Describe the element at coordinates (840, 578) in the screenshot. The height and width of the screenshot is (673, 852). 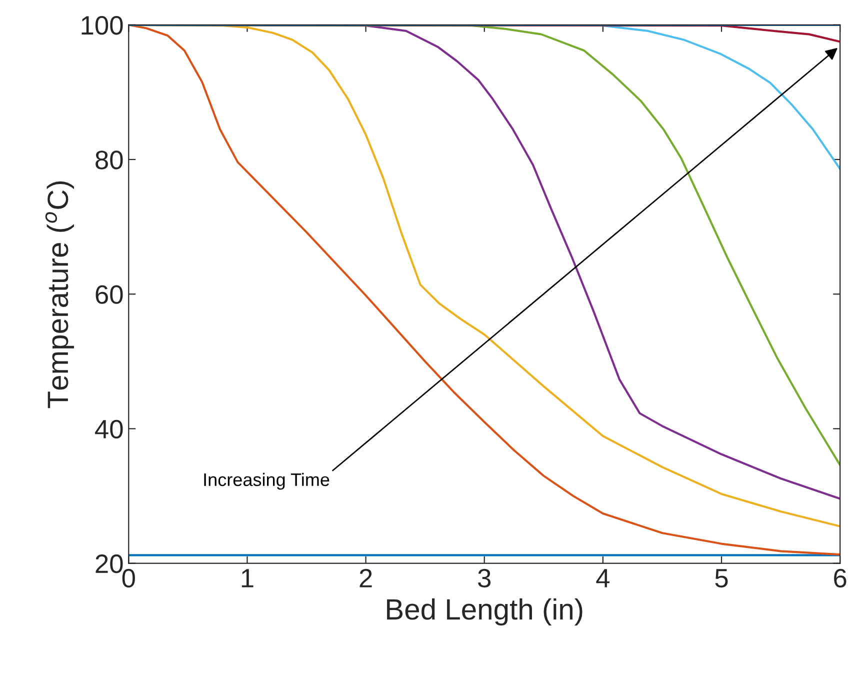
I see `x-tick-label: 6` at that location.